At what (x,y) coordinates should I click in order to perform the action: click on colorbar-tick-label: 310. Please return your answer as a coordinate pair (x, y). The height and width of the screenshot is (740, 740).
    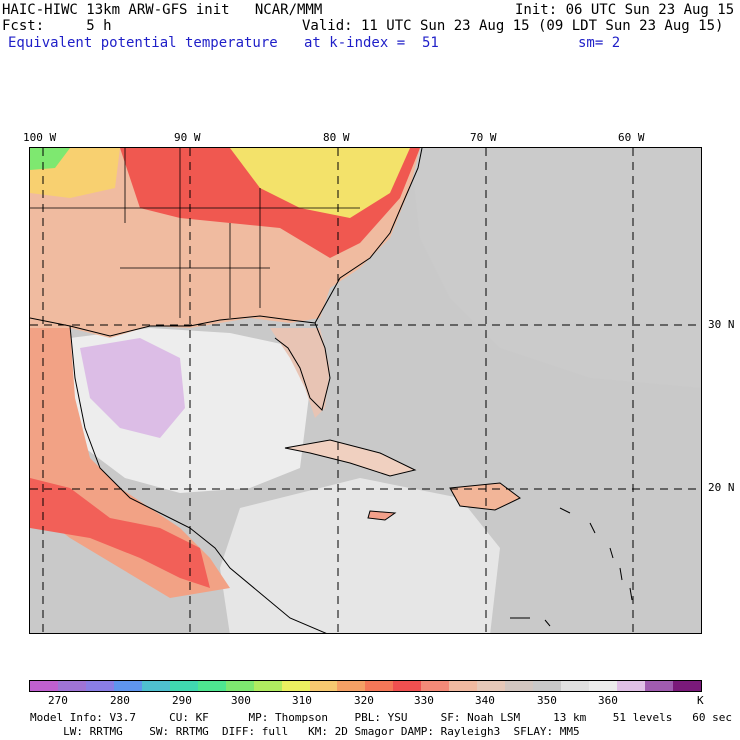
    Looking at the image, I should click on (302, 700).